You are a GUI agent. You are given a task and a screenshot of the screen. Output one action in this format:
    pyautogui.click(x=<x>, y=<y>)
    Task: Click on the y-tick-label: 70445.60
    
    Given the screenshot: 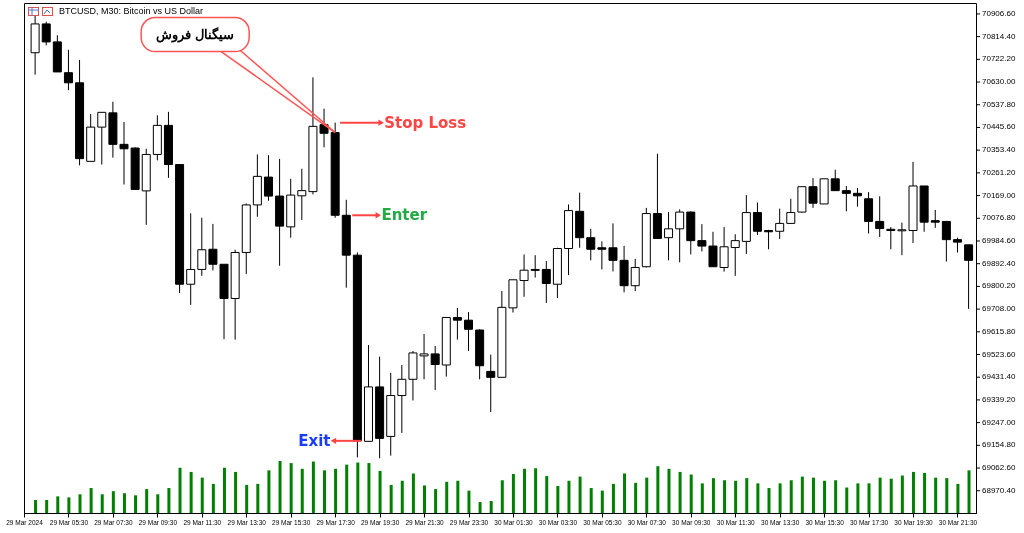 What is the action you would take?
    pyautogui.click(x=999, y=127)
    